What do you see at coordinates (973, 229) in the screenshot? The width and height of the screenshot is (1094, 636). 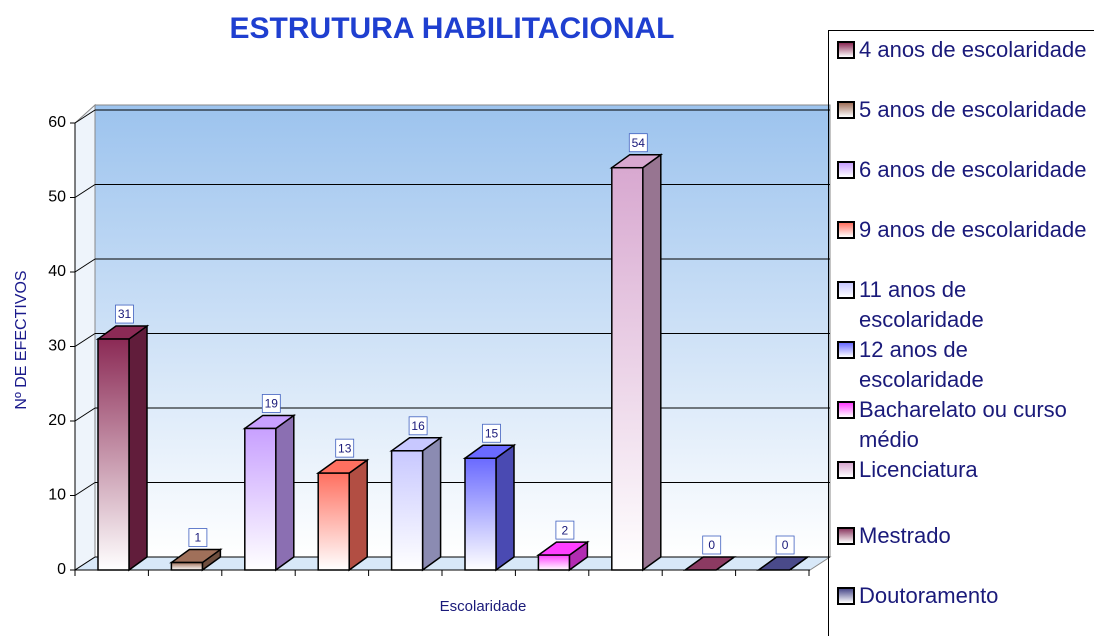 I see `legend-label: 9 anos de escolaridade` at bounding box center [973, 229].